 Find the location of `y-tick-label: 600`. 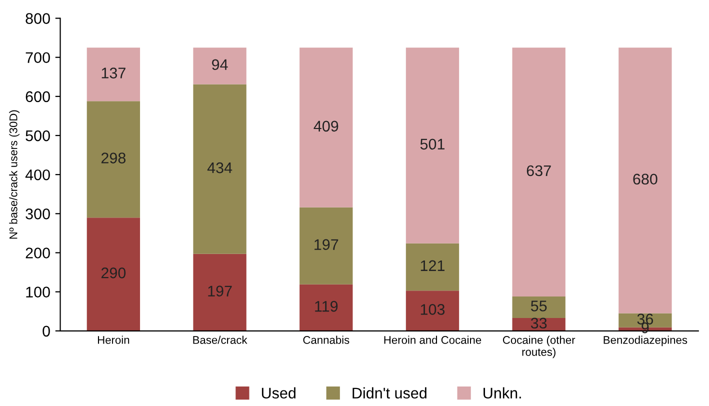

y-tick-label: 600 is located at coordinates (38, 96).